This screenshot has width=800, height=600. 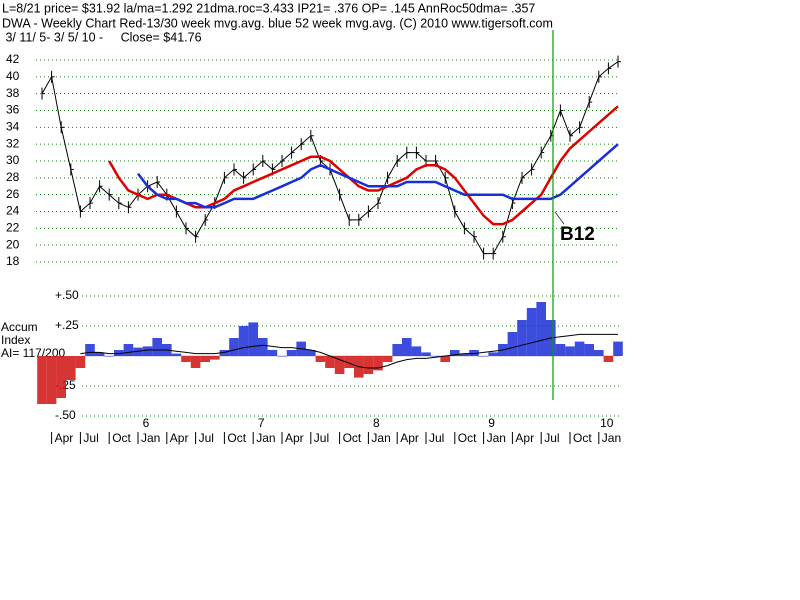 What do you see at coordinates (13, 228) in the screenshot?
I see `y-tick-label: 22` at bounding box center [13, 228].